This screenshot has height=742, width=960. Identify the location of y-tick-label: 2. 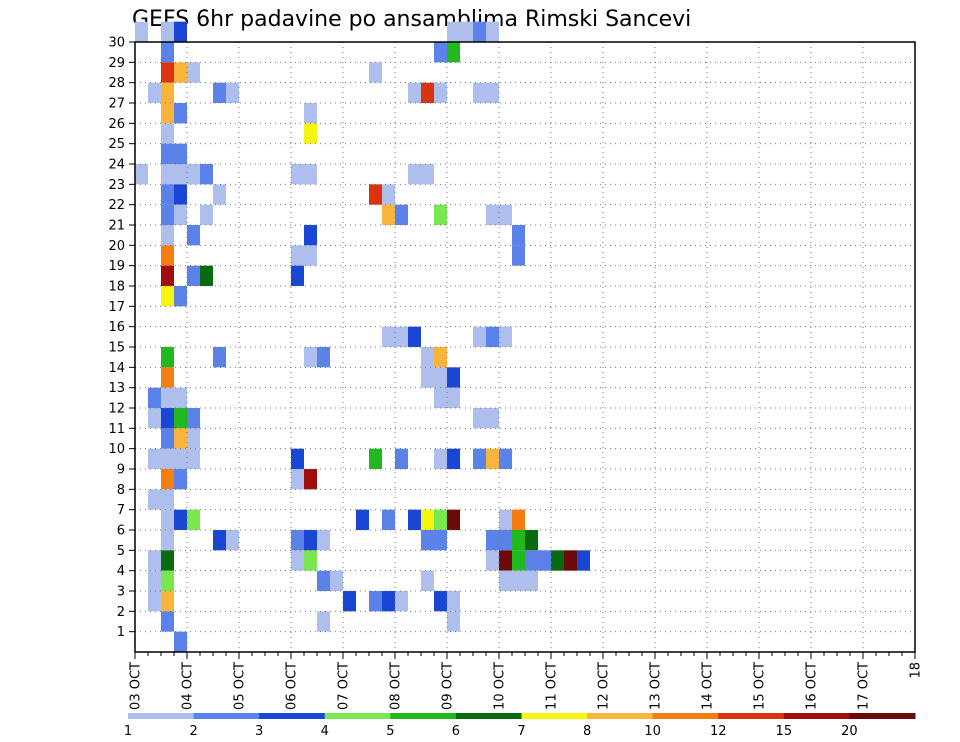
(121, 612).